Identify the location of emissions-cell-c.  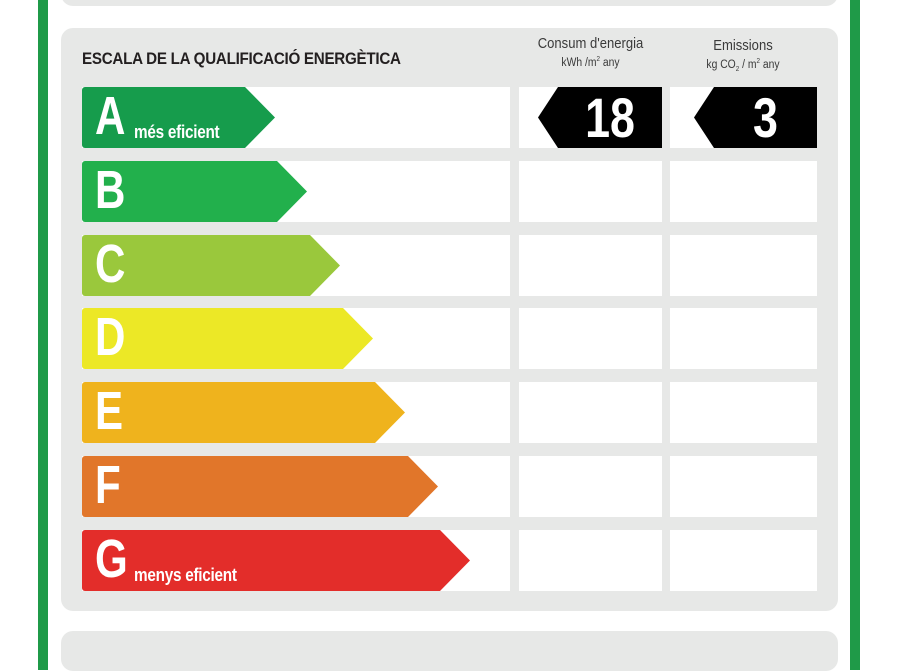
(743, 265).